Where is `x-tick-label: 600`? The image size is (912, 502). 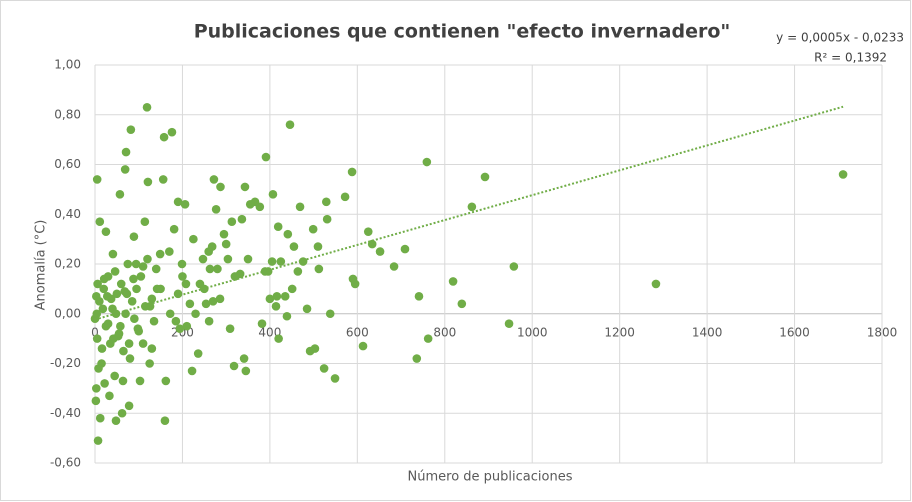 x-tick-label: 600 is located at coordinates (357, 332).